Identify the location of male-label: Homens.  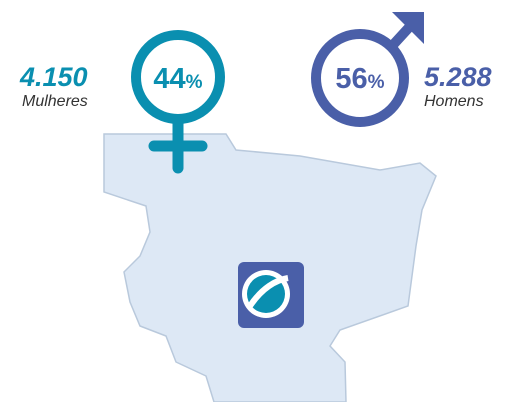
(454, 101).